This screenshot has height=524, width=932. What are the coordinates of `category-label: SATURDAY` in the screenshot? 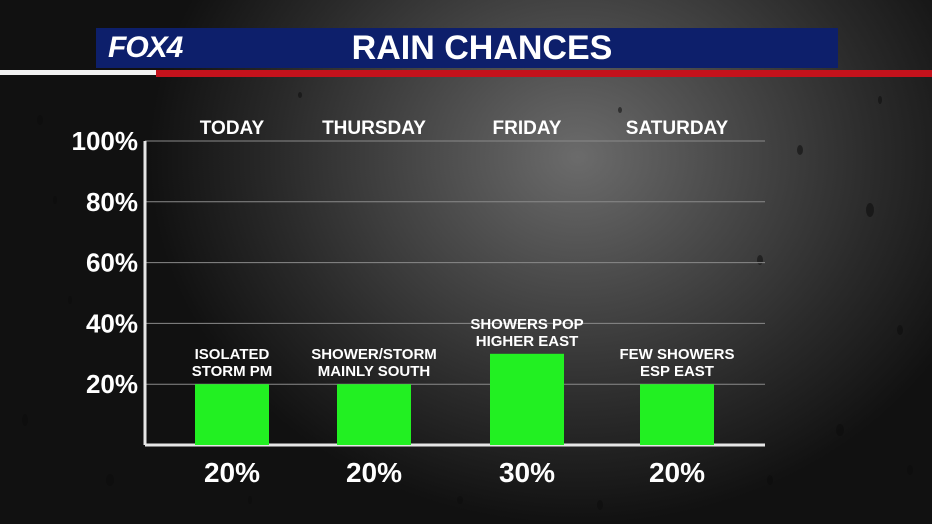 It's located at (677, 128).